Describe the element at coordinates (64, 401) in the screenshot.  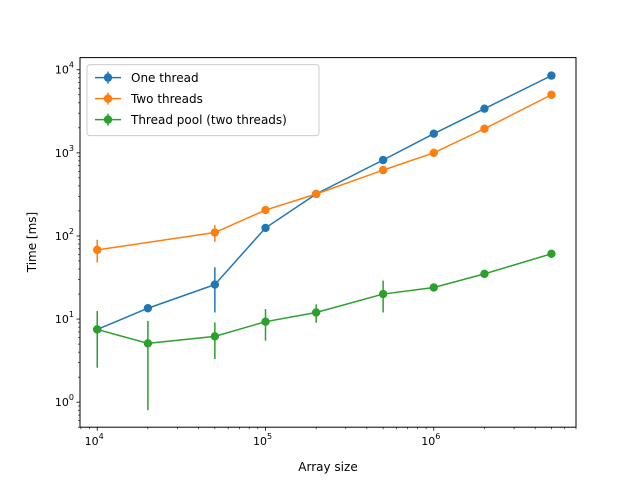
I see `y-tick-label: 10⁰` at that location.